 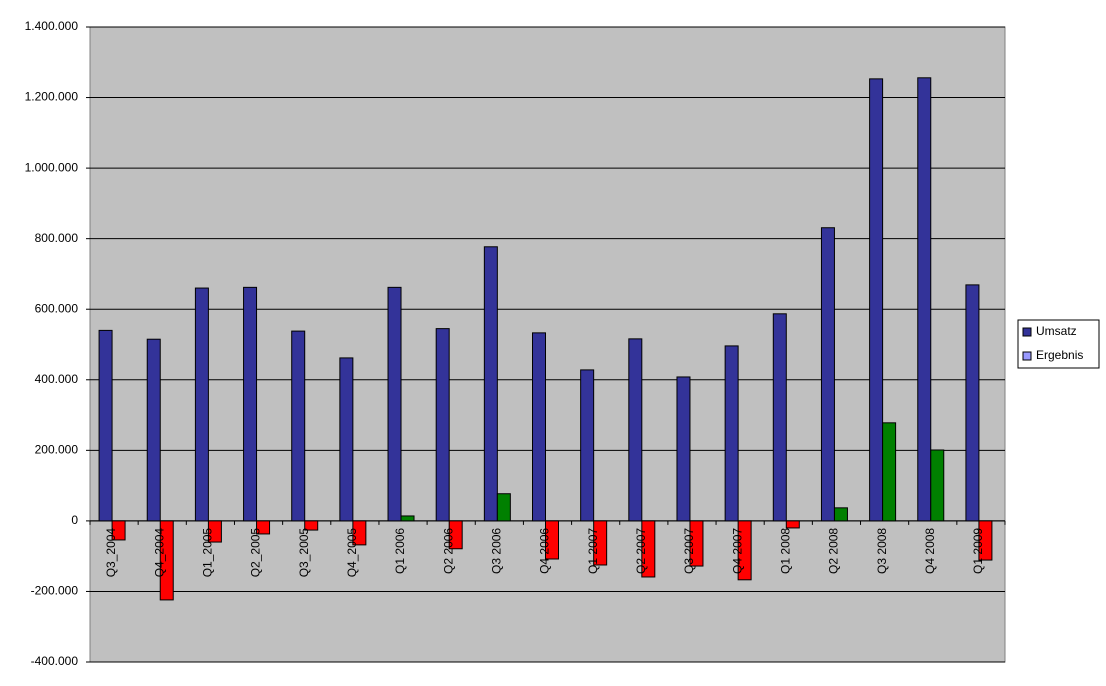 What do you see at coordinates (400, 551) in the screenshot?
I see `x-tick-label: Q1 2006` at bounding box center [400, 551].